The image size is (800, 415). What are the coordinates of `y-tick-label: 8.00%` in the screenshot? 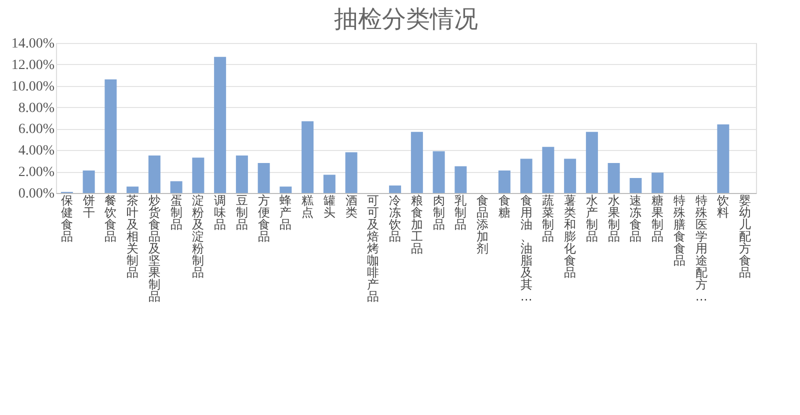 It's located at (36, 108).